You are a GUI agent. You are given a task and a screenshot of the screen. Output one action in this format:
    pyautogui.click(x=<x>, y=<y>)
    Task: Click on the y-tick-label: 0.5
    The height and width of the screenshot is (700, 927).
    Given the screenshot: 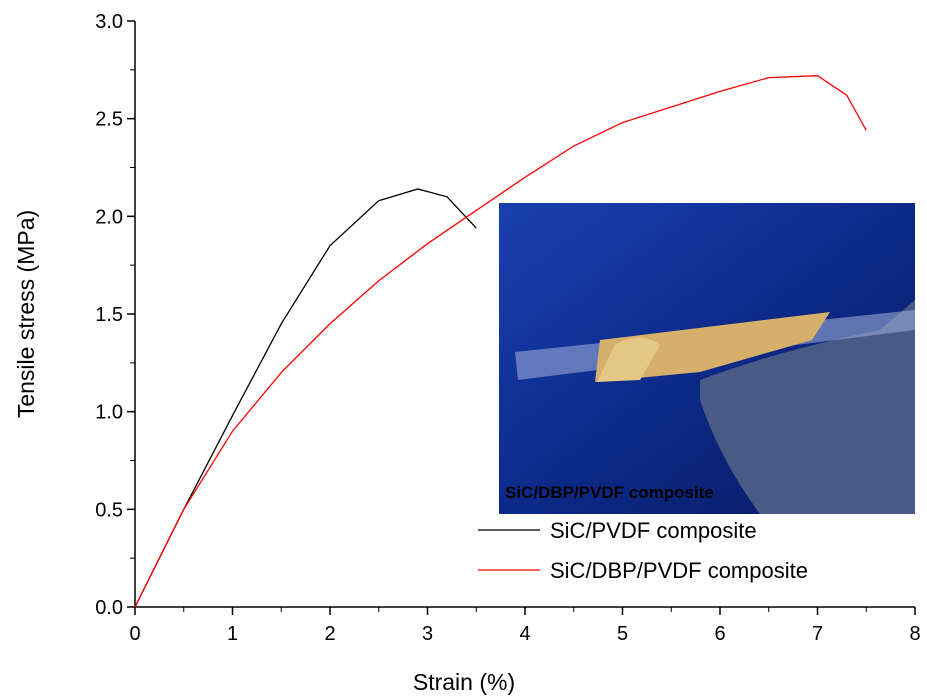 What is the action you would take?
    pyautogui.click(x=109, y=510)
    